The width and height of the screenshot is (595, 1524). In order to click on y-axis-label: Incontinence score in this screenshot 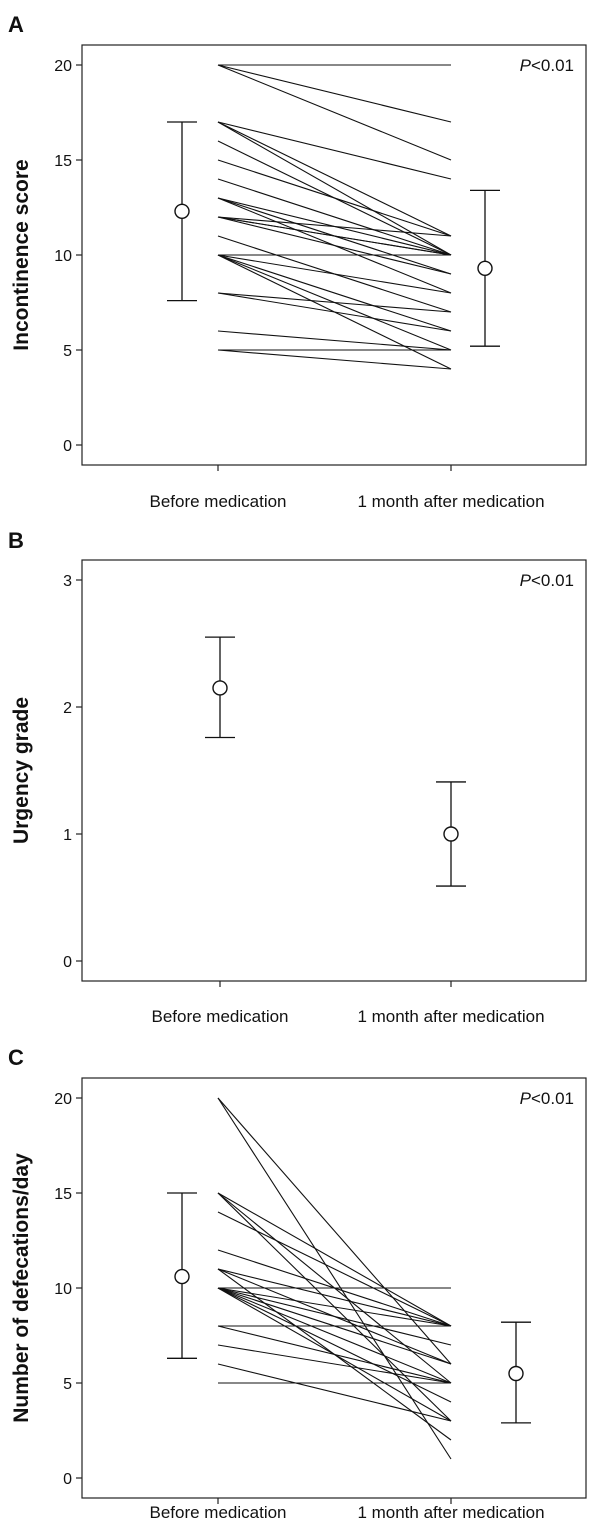, I will do `click(21, 254)`.